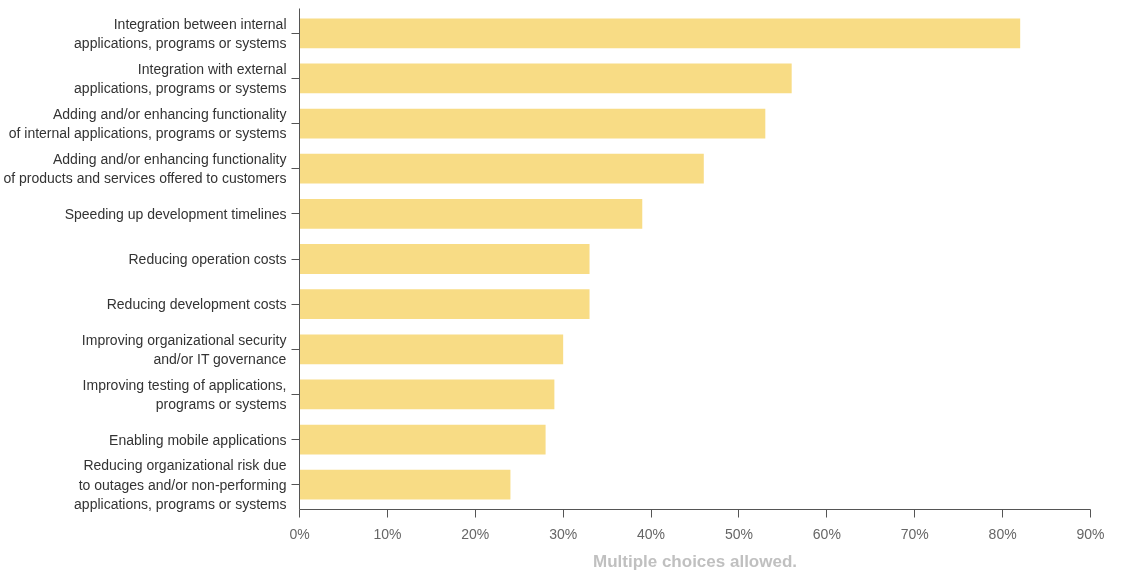  Describe the element at coordinates (826, 533) in the screenshot. I see `x-tick-label: 60%` at that location.